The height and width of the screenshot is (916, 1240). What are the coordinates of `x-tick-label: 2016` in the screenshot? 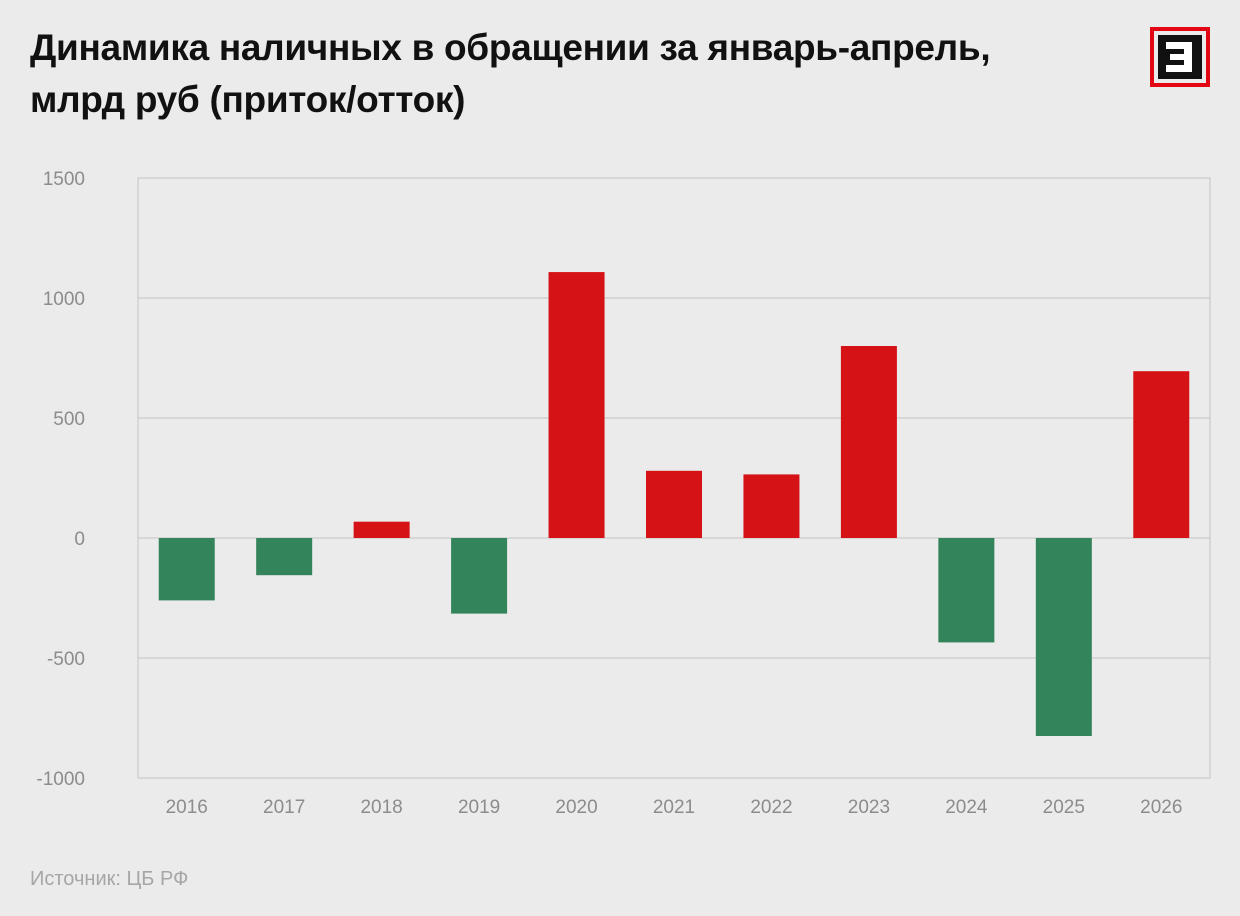 It's located at (187, 807).